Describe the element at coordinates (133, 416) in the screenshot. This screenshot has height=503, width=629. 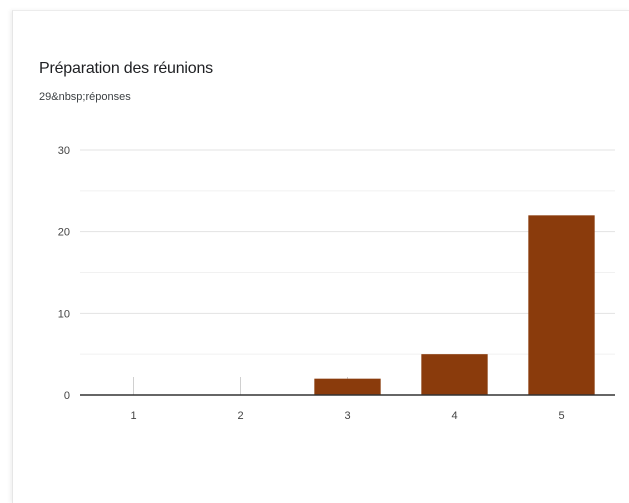
I see `x-tick-label: 1` at that location.